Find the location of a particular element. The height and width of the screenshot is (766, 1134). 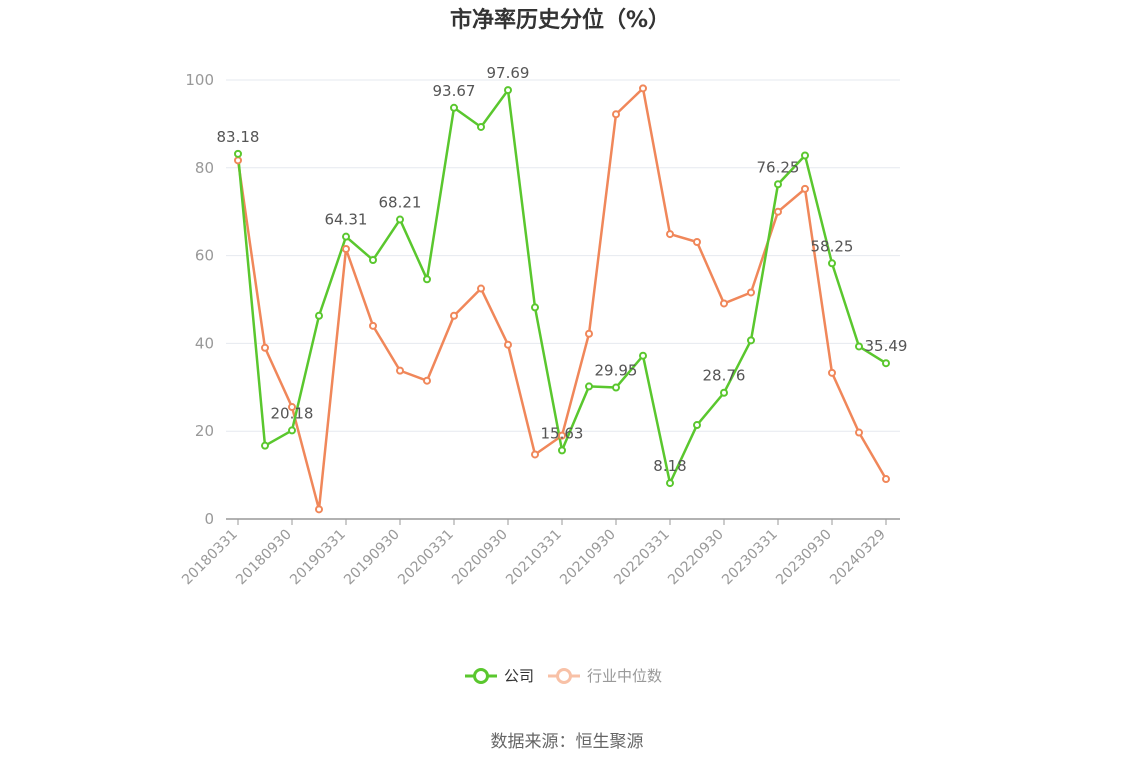

x-tick-label: 20240329 is located at coordinates (858, 558).